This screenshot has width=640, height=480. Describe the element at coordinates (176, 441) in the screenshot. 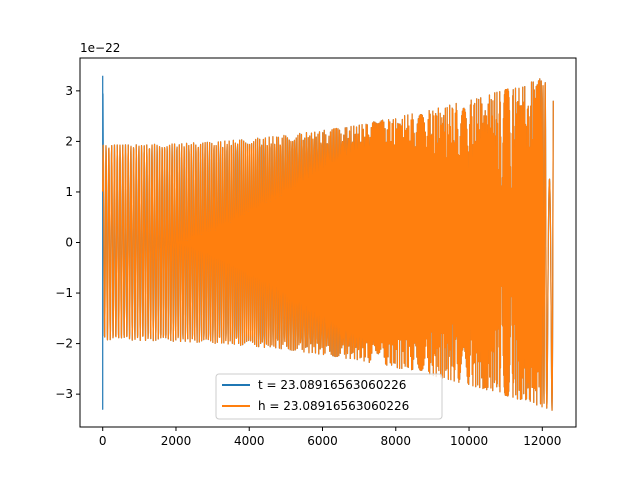

I see `x-tick-label: 2000` at that location.